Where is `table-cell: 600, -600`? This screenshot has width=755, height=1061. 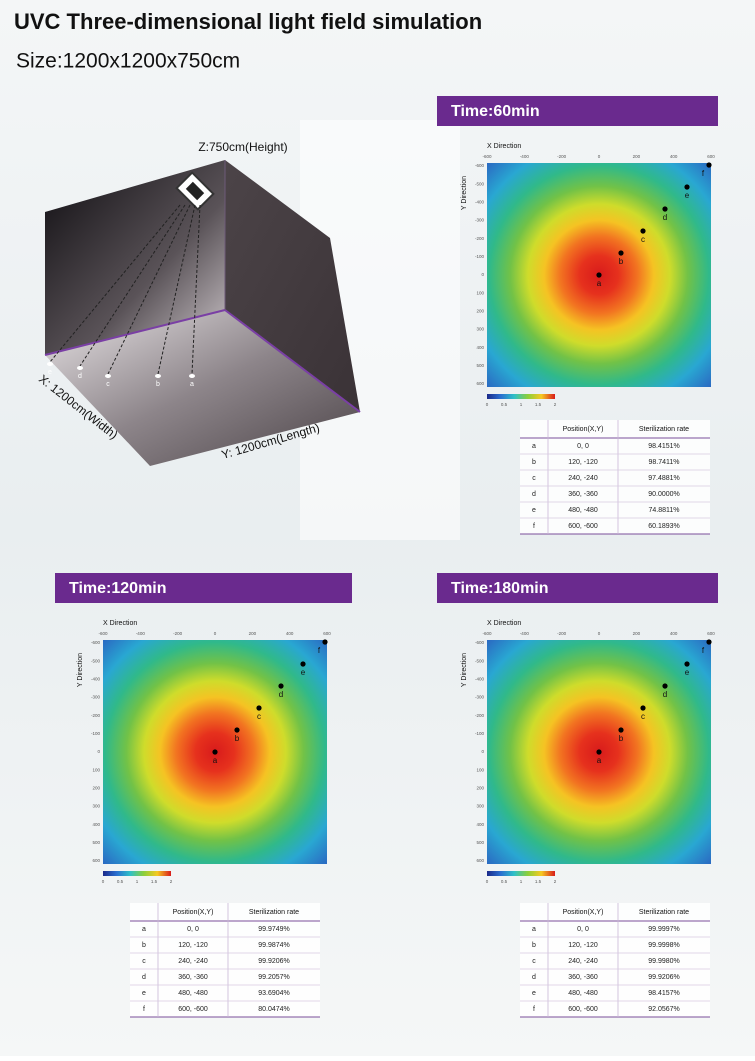
table-cell: 600, -600 is located at coordinates (583, 1009).